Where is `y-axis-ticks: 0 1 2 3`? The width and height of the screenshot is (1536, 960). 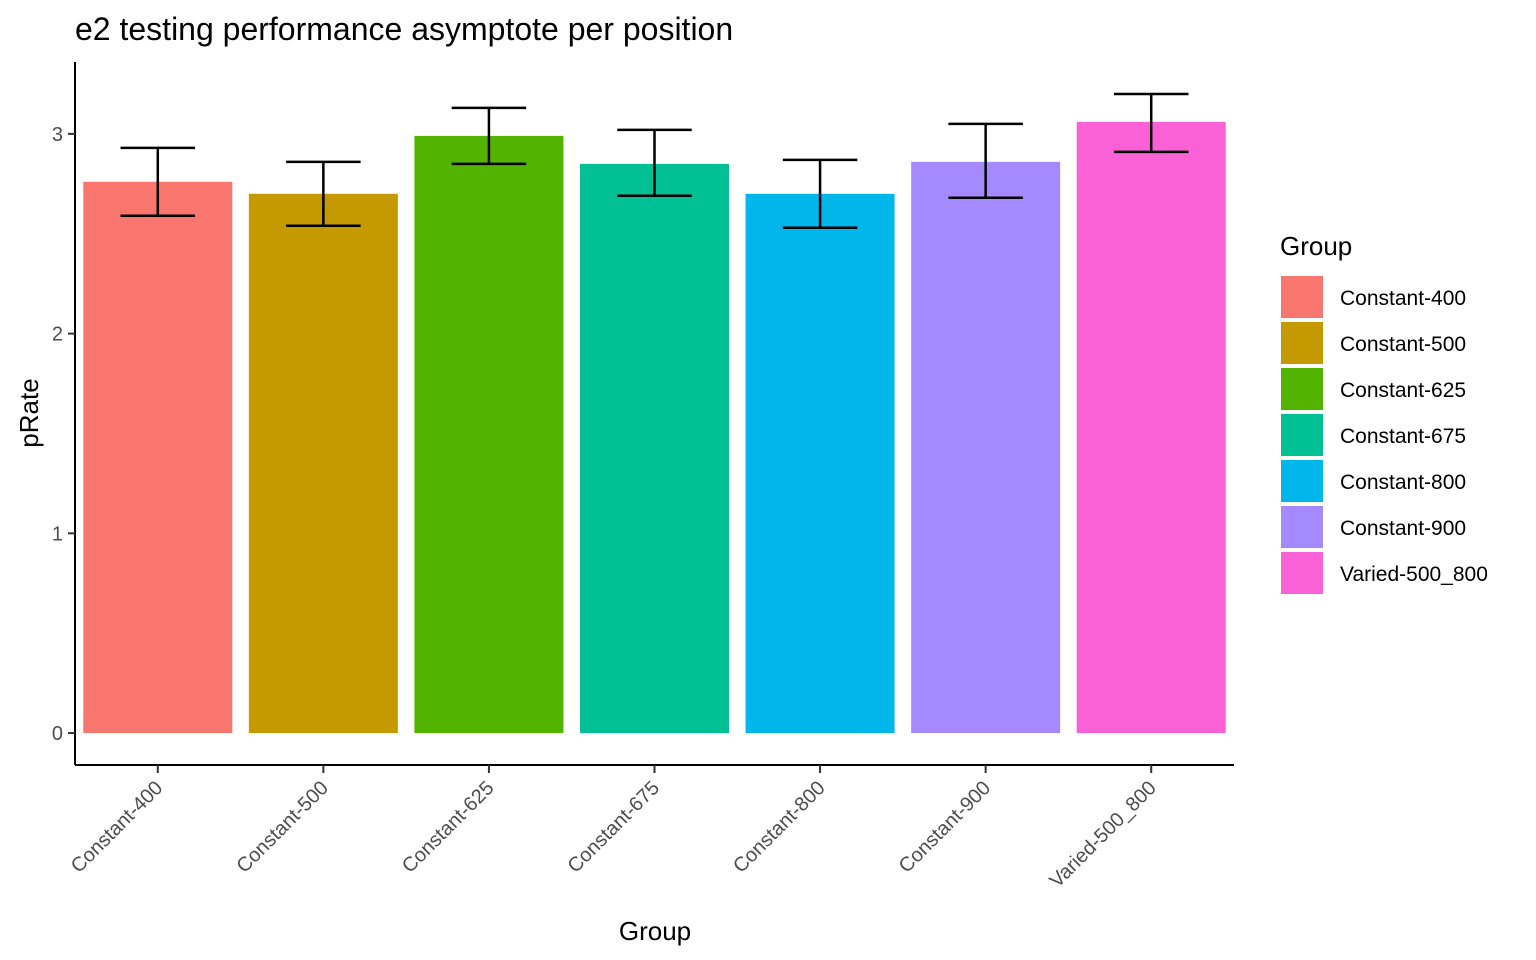 y-axis-ticks: 0 1 2 3 is located at coordinates (63, 434).